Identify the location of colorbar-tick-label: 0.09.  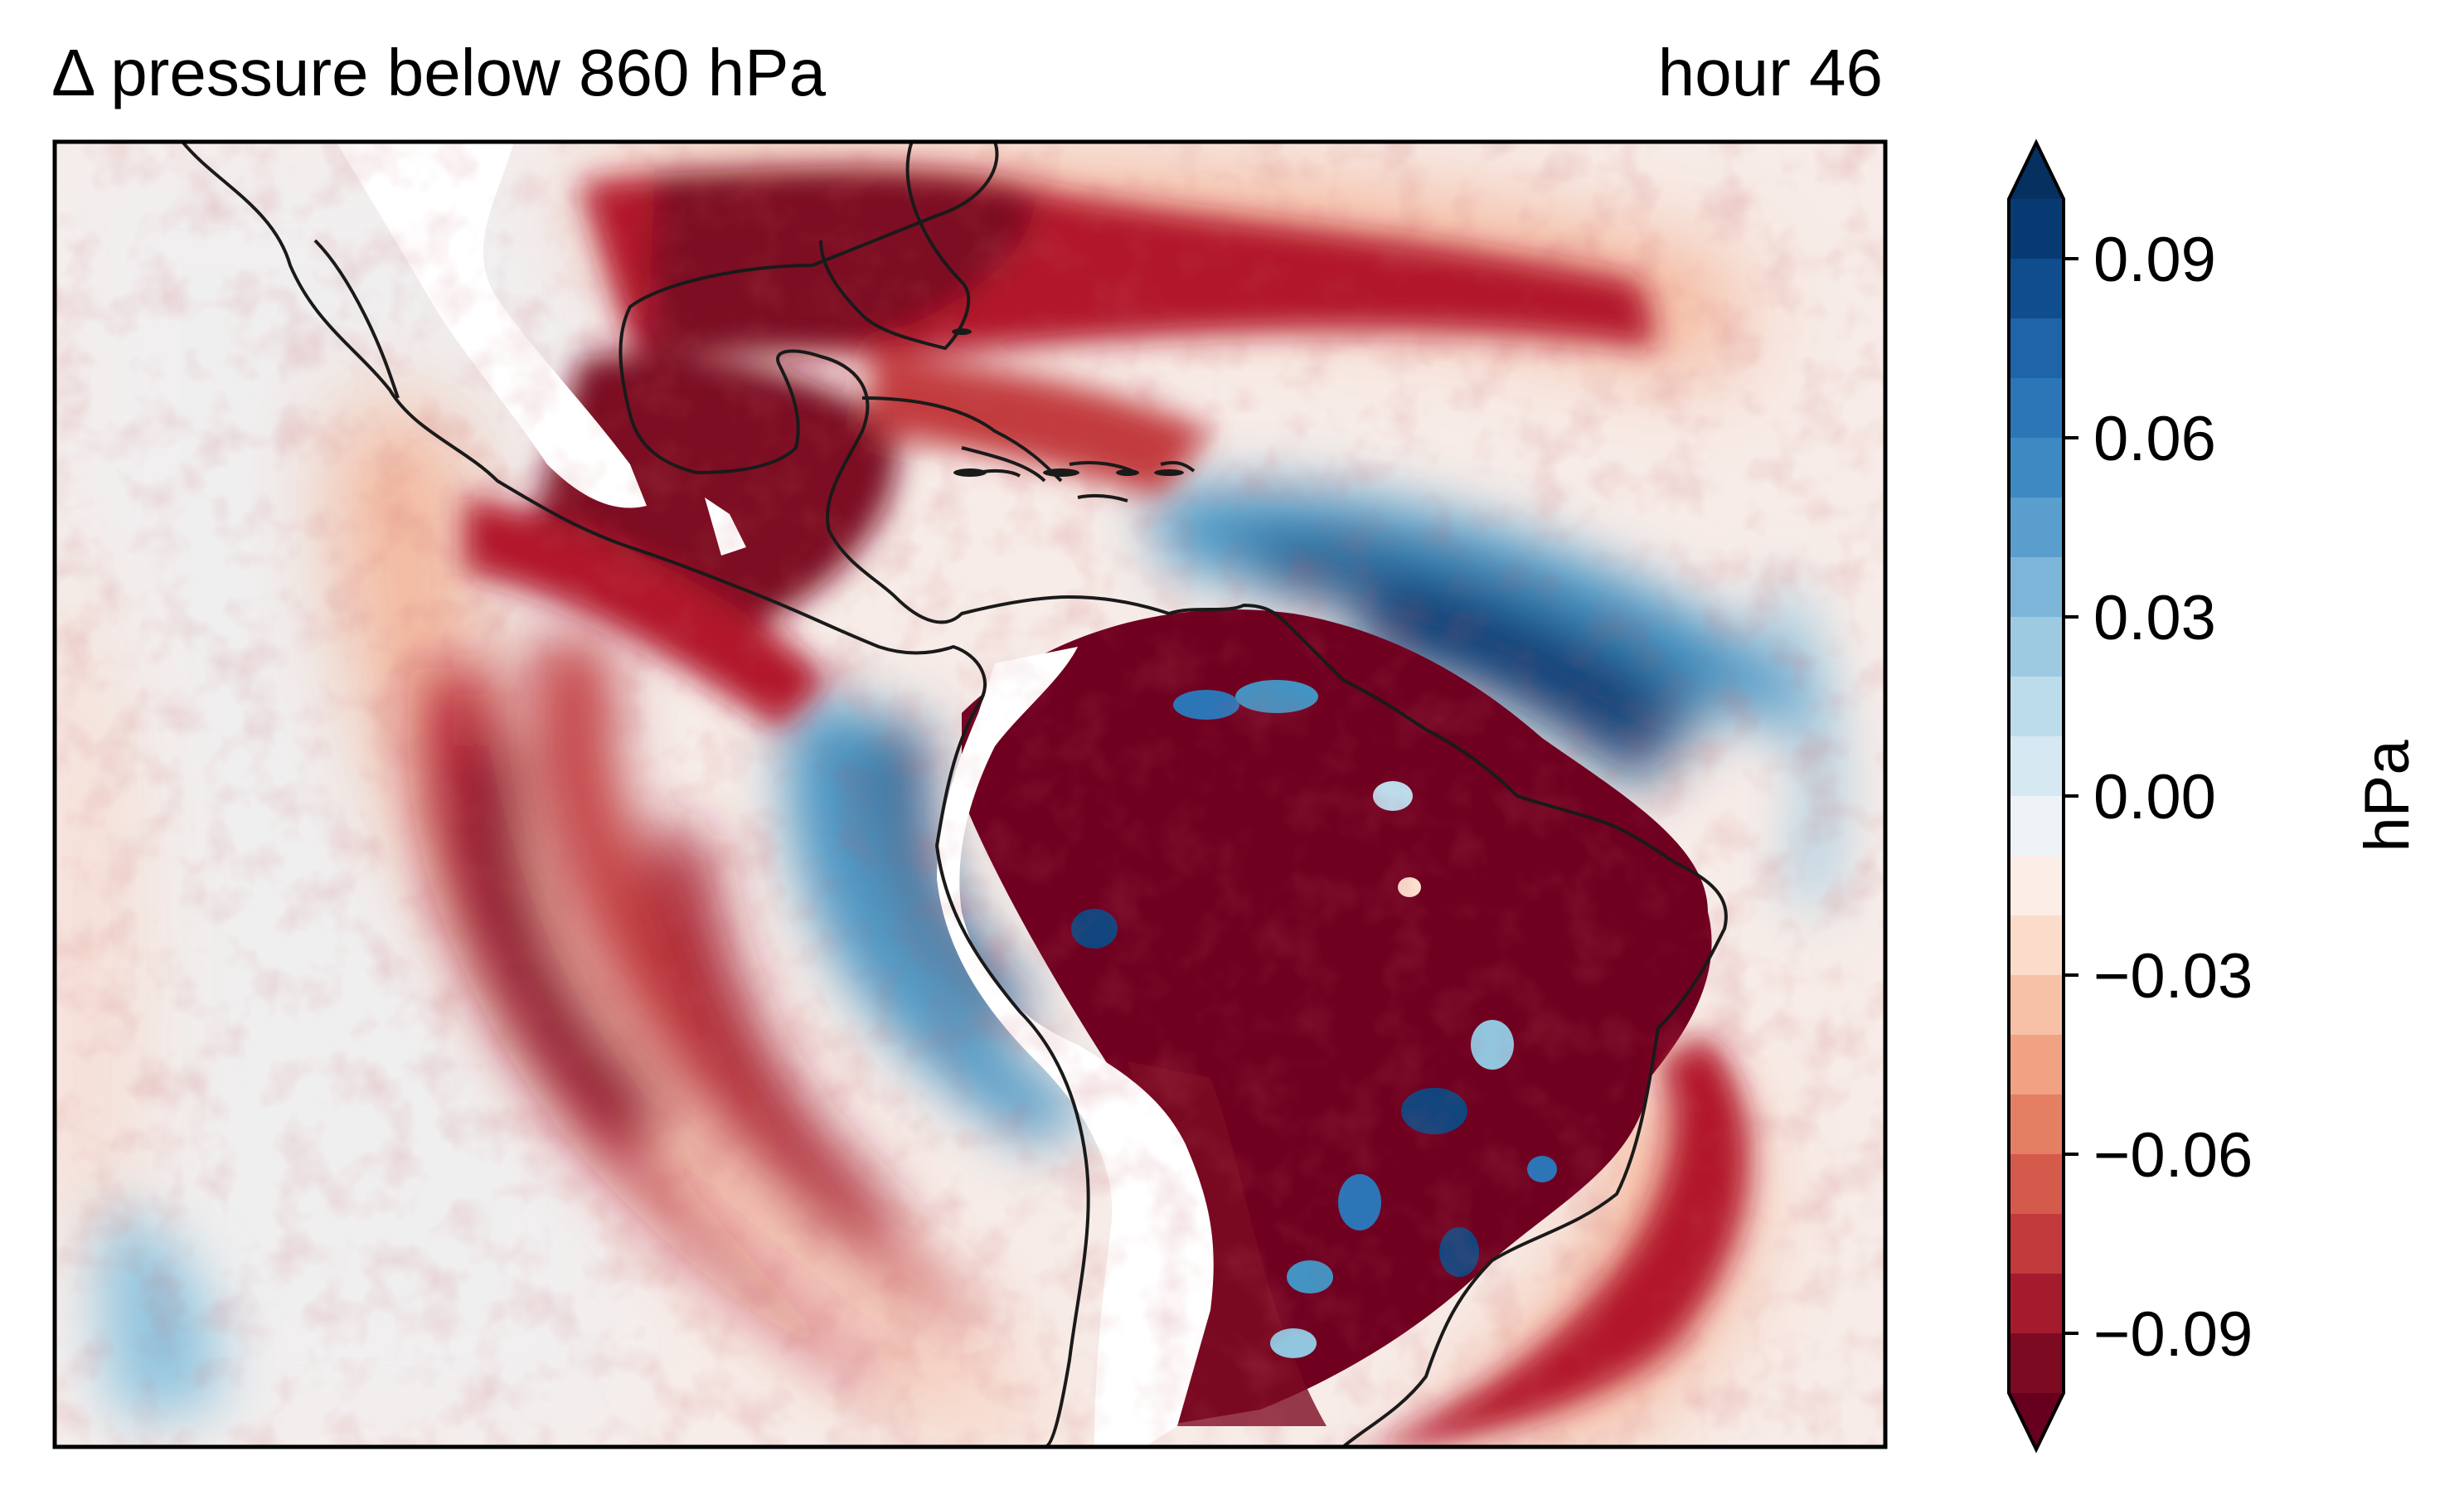
(2154, 260).